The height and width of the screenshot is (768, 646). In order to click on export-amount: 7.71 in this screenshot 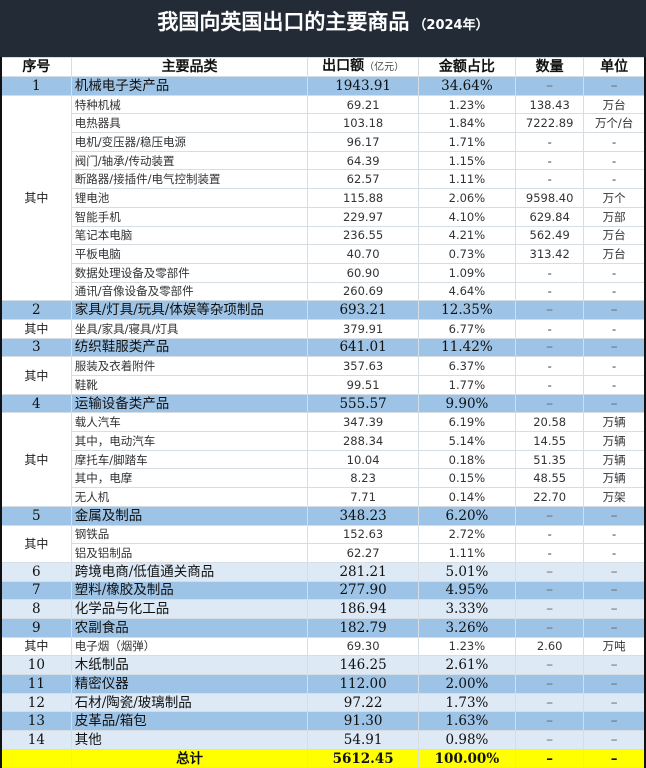, I will do `click(363, 497)`.